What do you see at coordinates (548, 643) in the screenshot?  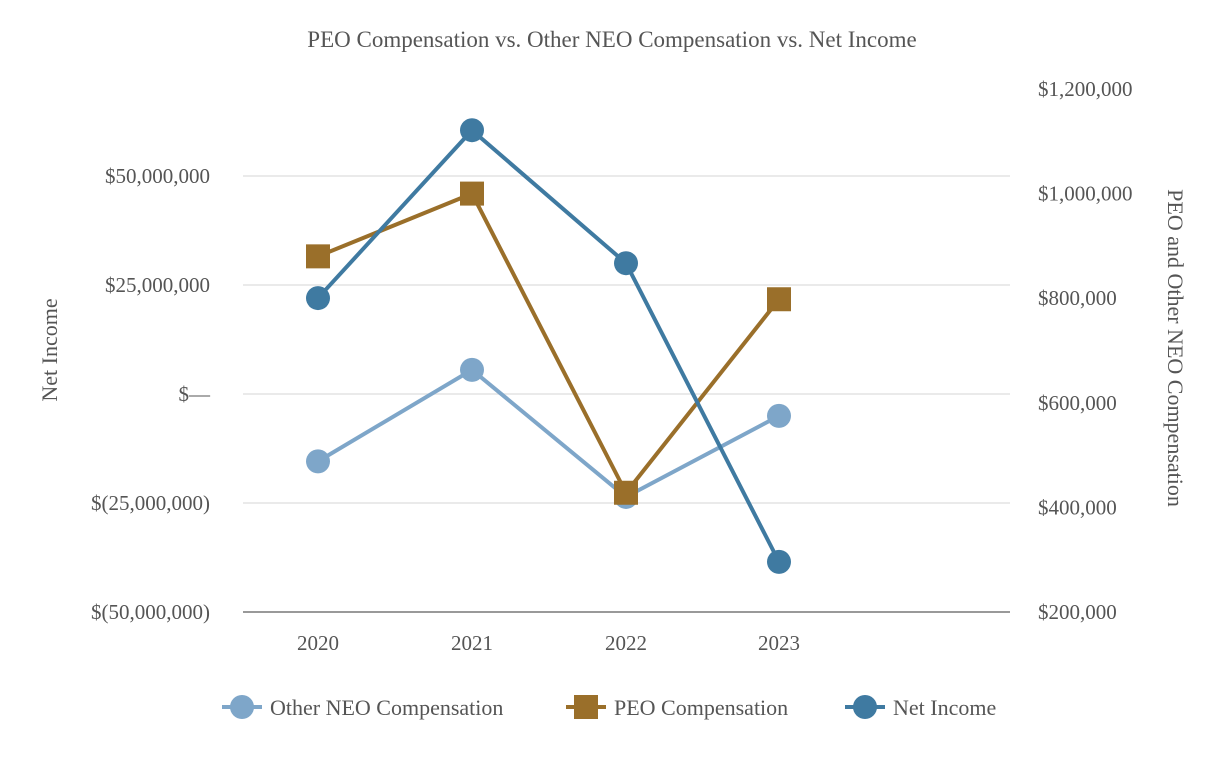 I see `x-axis-ticks: 2020 2021 2022 2023` at bounding box center [548, 643].